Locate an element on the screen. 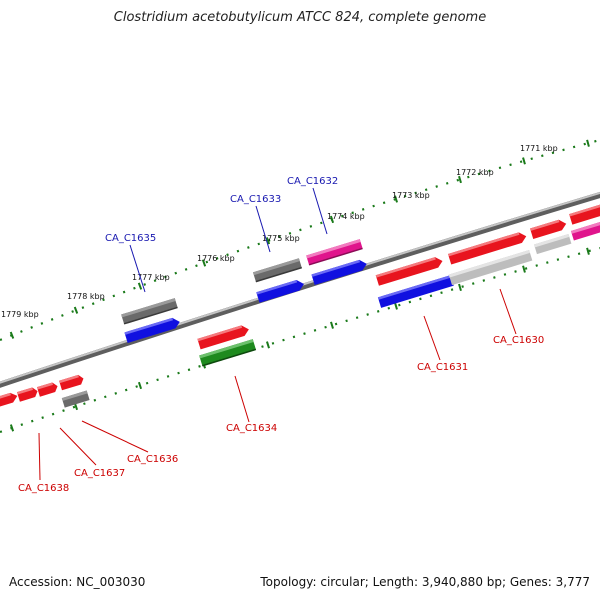 Image resolution: width=600 pixels, height=600 pixels. scale-label-1771: 1771 kbp is located at coordinates (539, 148).